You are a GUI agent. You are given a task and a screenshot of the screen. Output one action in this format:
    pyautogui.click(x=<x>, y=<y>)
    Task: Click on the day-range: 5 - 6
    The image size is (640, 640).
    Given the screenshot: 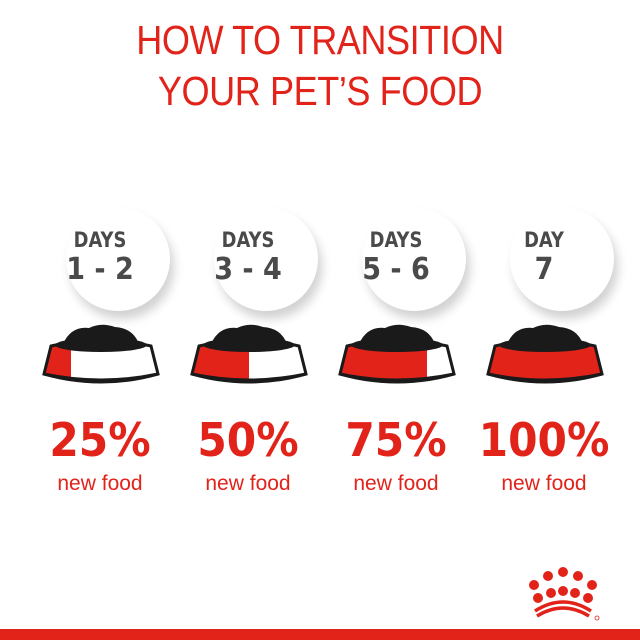 What is the action you would take?
    pyautogui.click(x=396, y=269)
    